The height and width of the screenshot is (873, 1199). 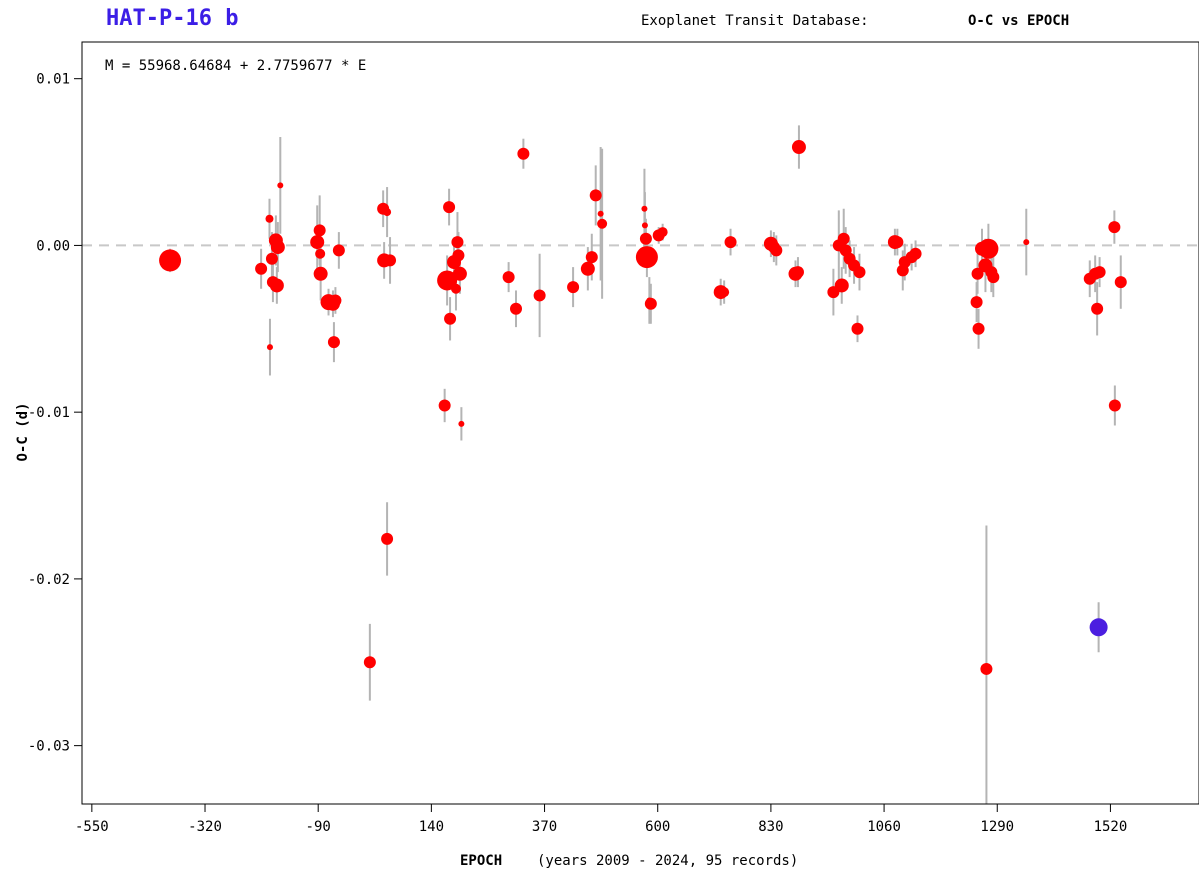 What do you see at coordinates (49, 413) in the screenshot?
I see `y-tick-label: -0.01` at bounding box center [49, 413].